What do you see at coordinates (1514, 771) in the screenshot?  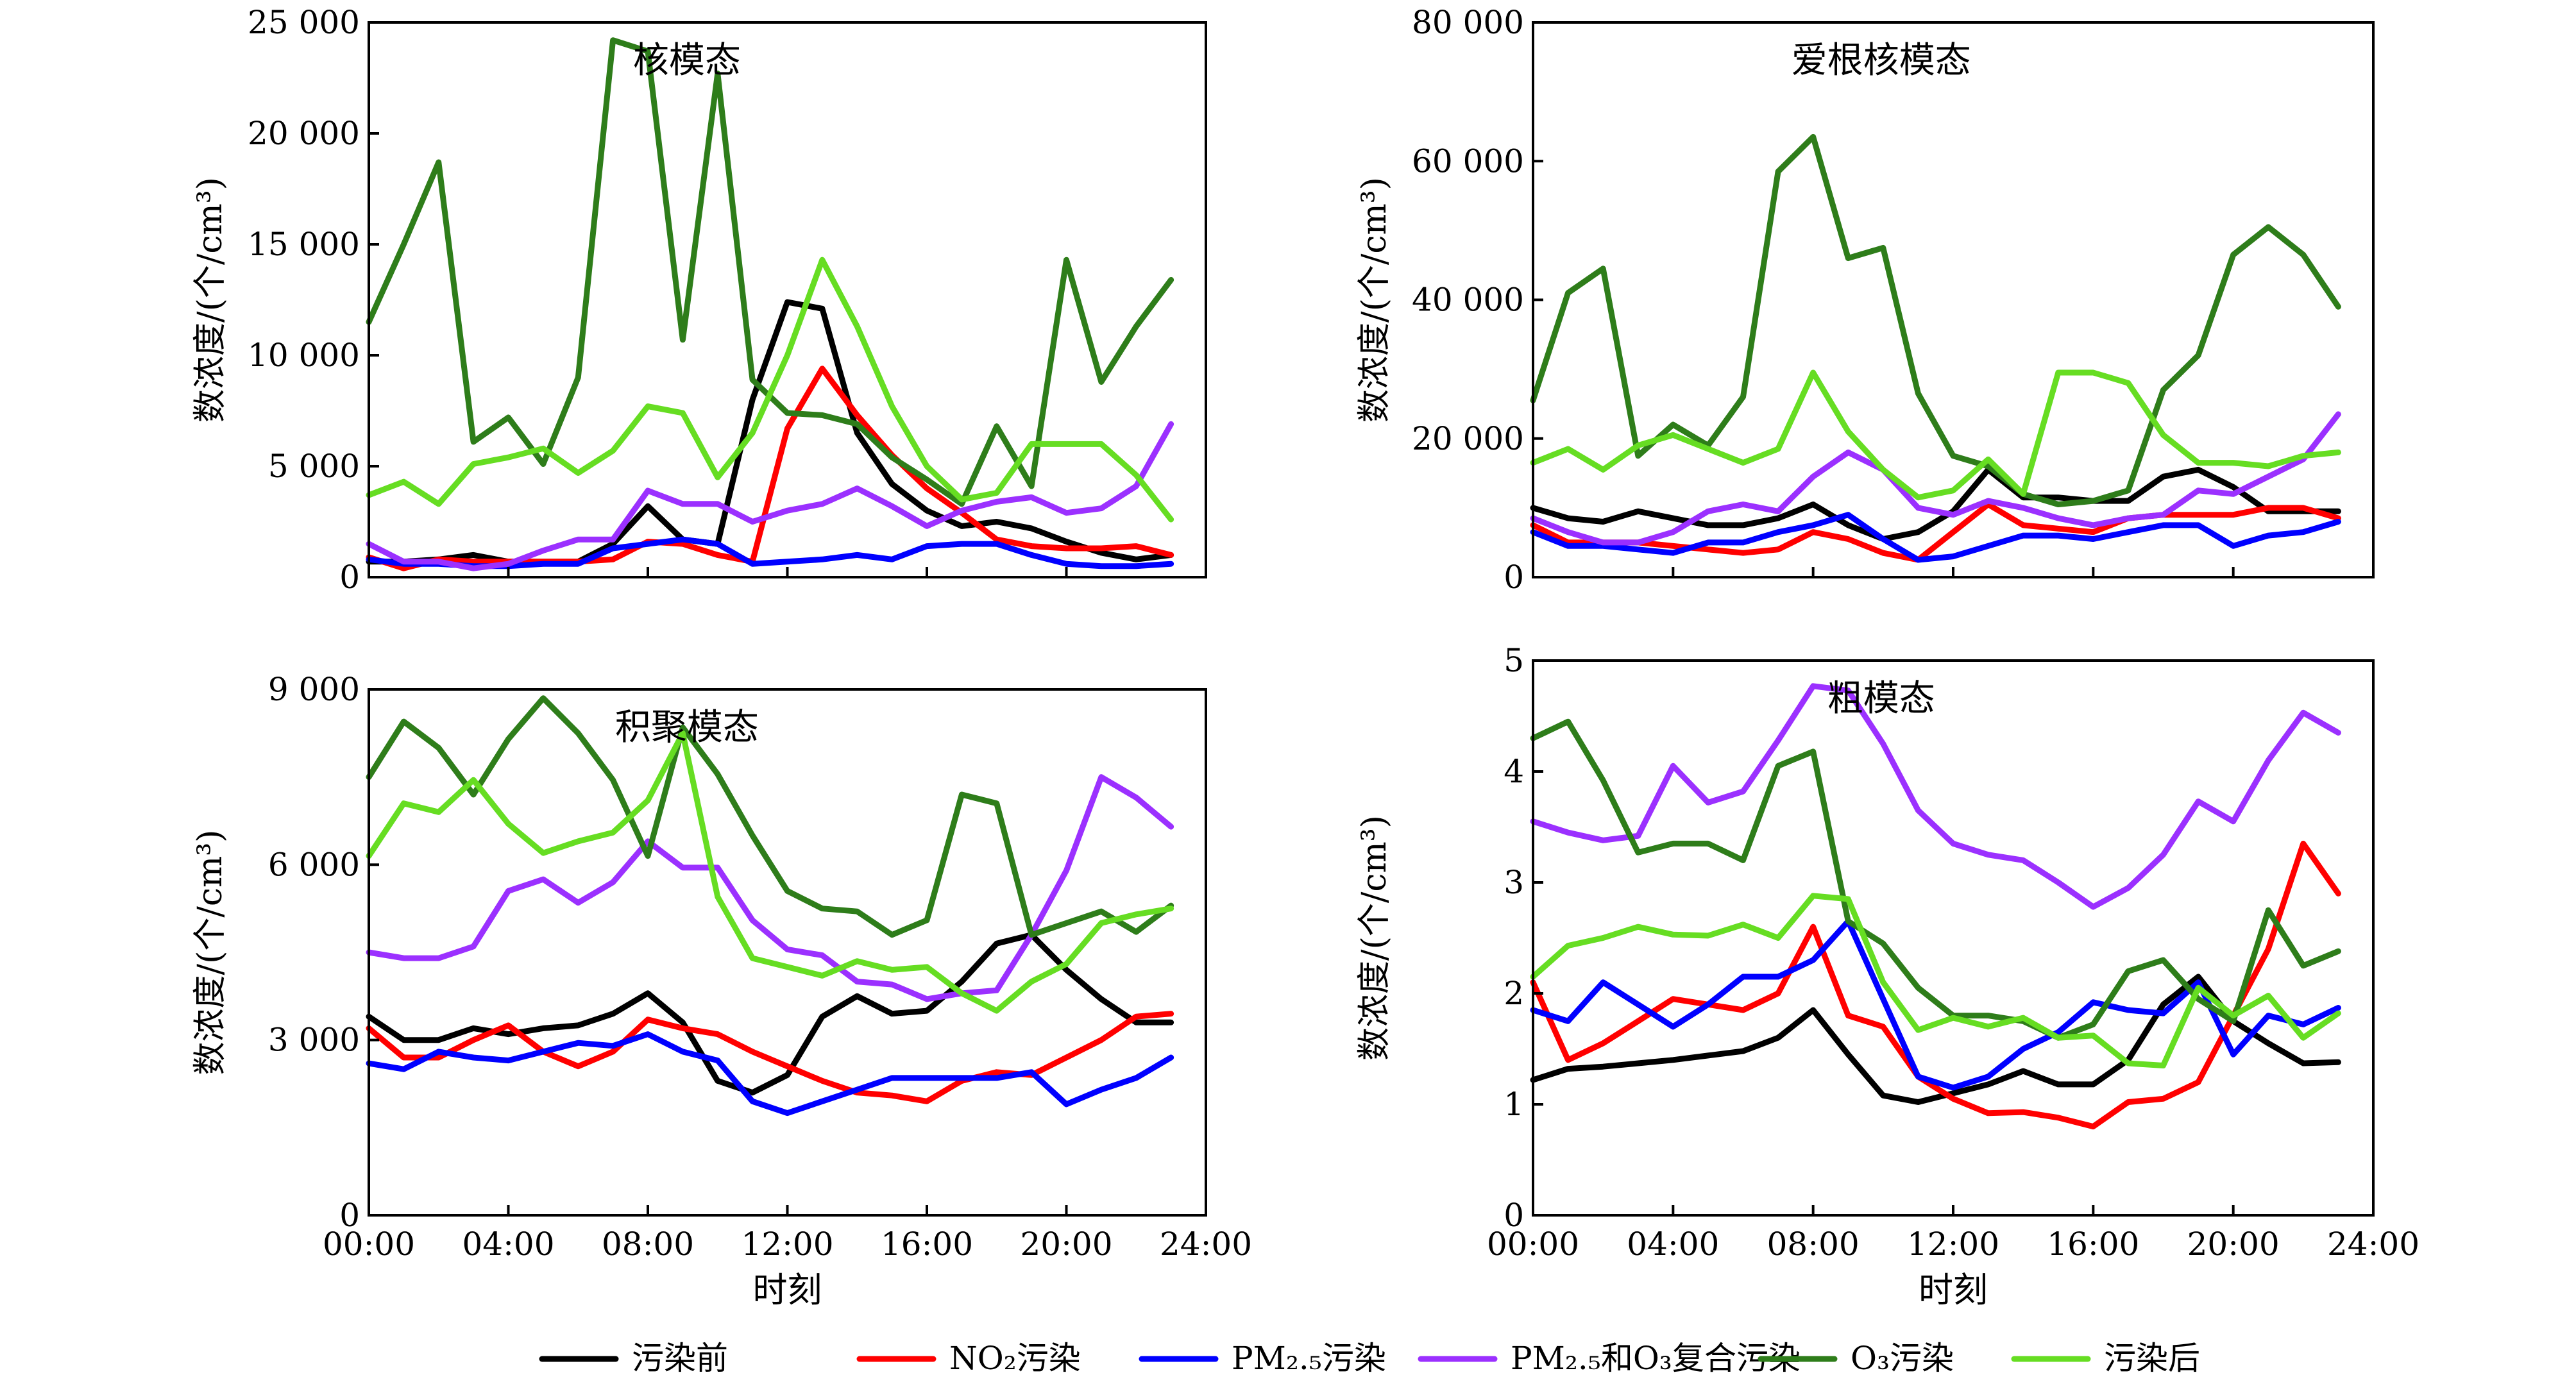 I see `y-tick-label: 4` at bounding box center [1514, 771].